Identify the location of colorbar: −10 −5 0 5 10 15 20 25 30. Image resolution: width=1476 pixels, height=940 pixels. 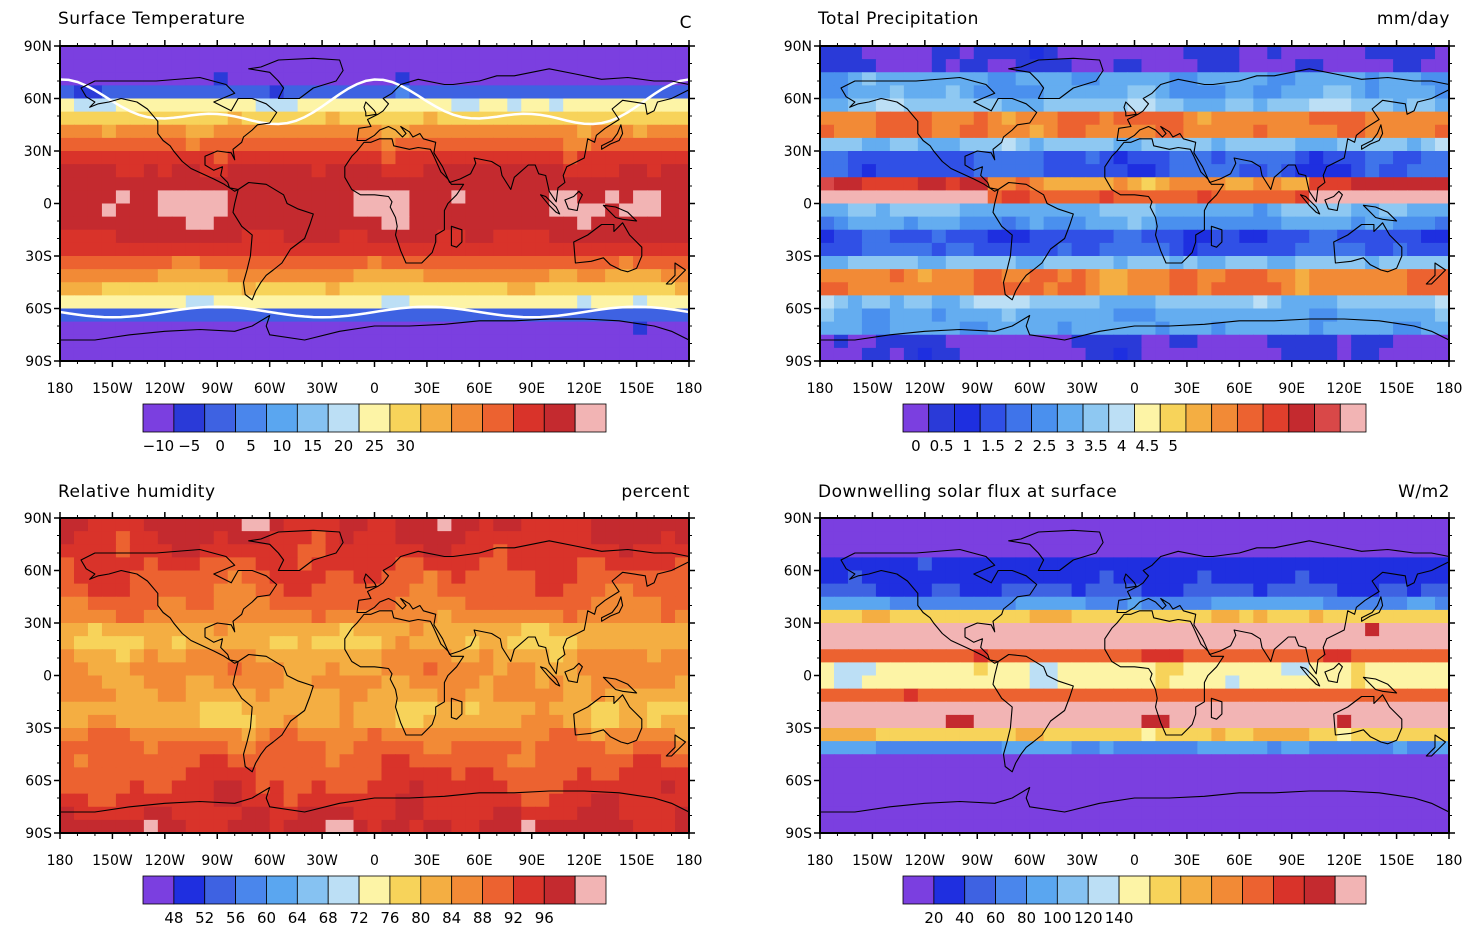
(374, 429).